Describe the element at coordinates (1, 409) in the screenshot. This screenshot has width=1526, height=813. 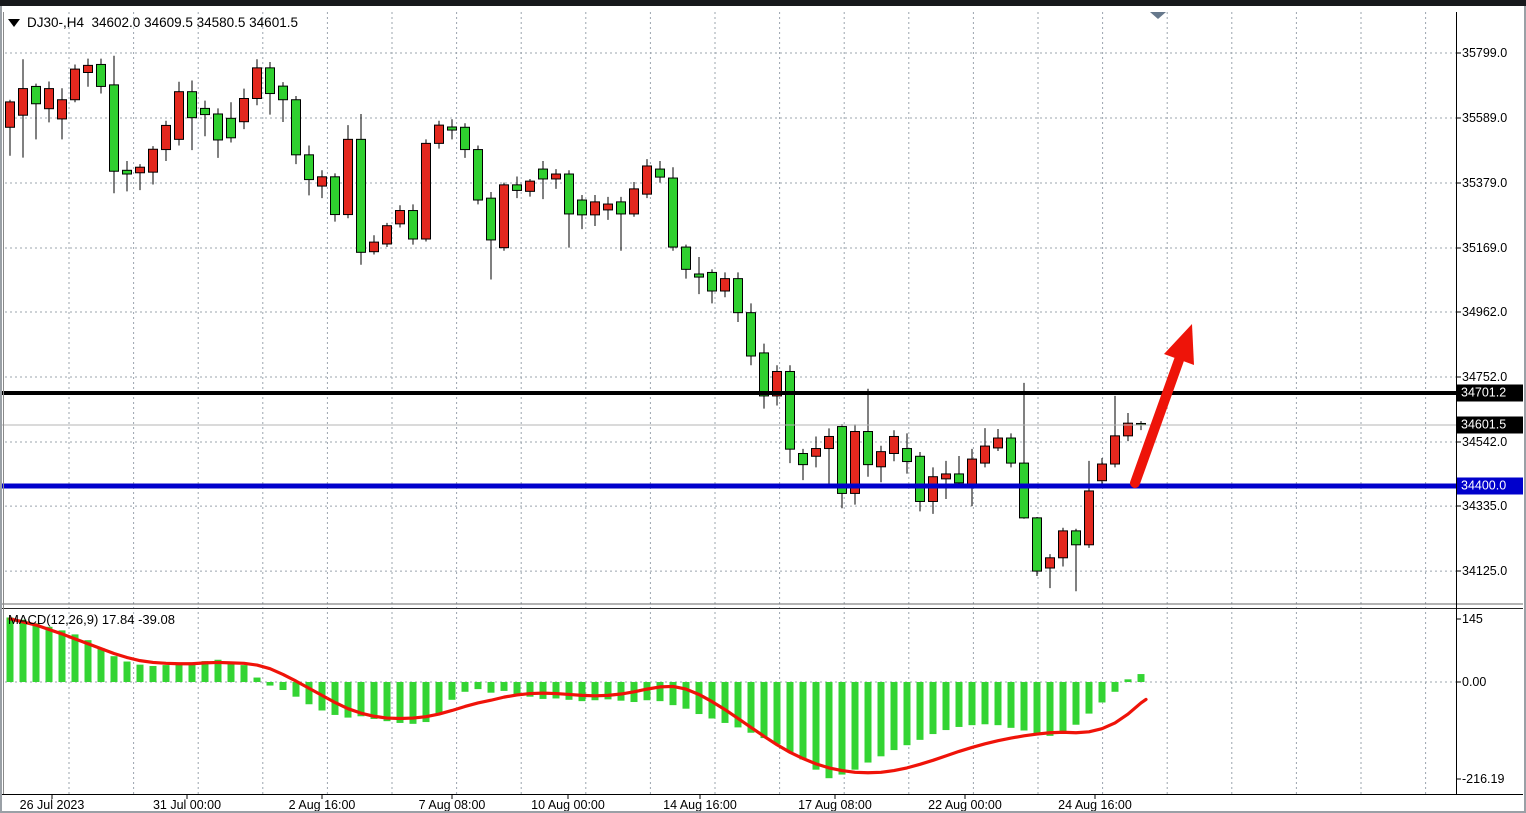
I see `window-border-left` at that location.